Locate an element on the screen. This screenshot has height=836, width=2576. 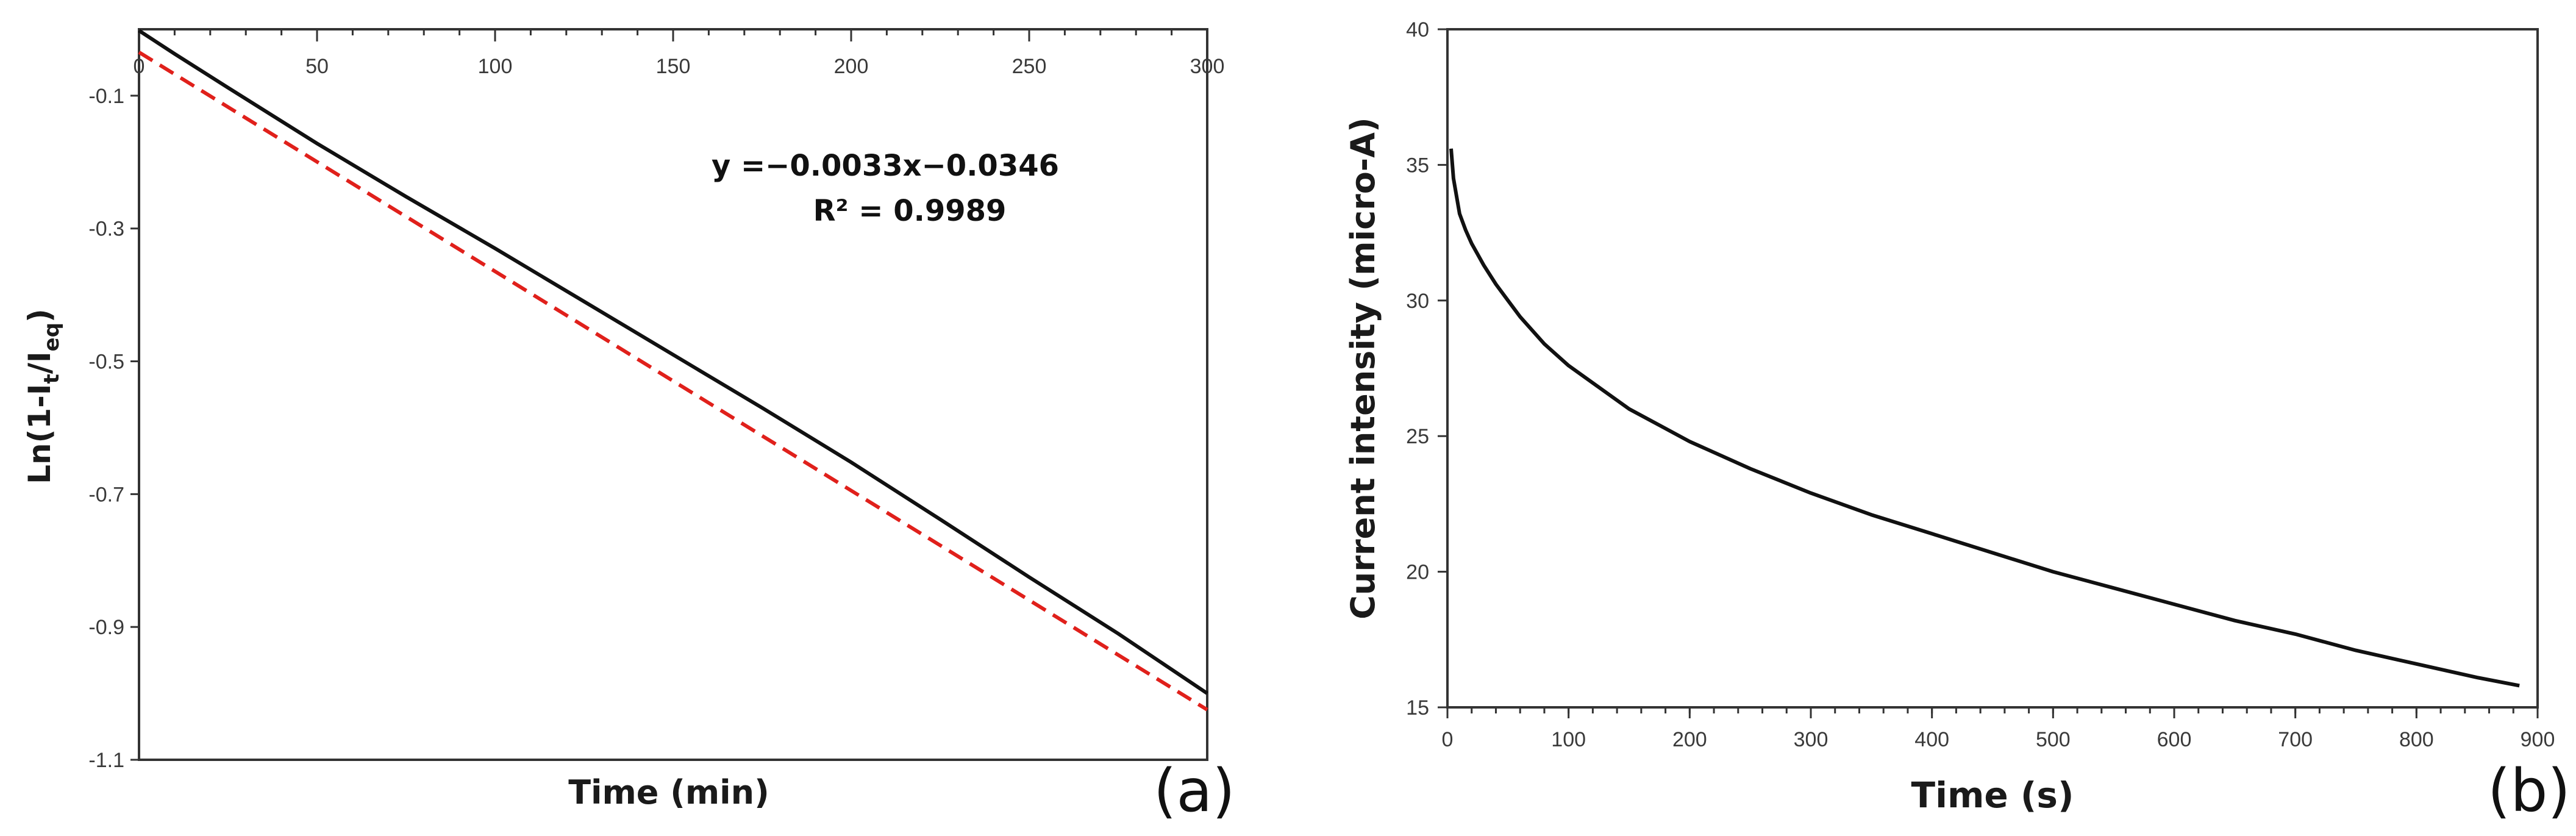
panel-a-y-axis-title: Ln(1-It/Ieq) is located at coordinates (43, 396).